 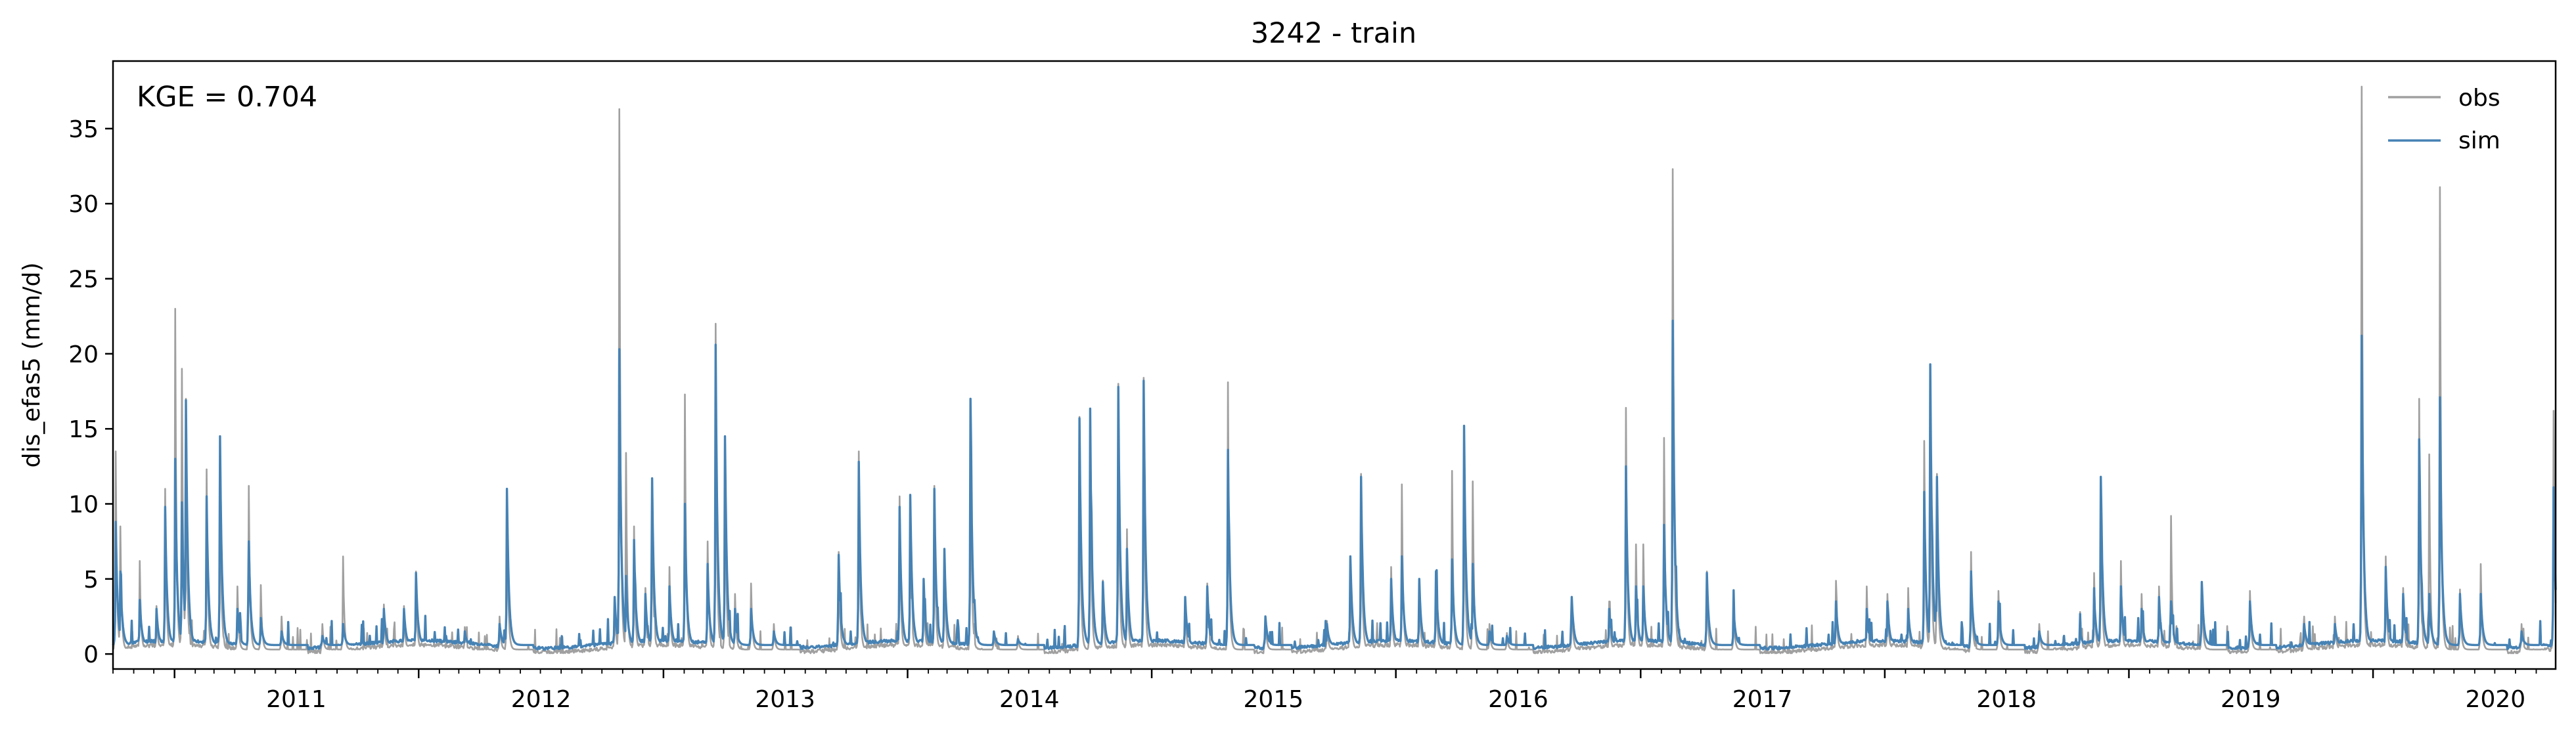 I want to click on y-tick-label: 10, so click(x=83, y=504).